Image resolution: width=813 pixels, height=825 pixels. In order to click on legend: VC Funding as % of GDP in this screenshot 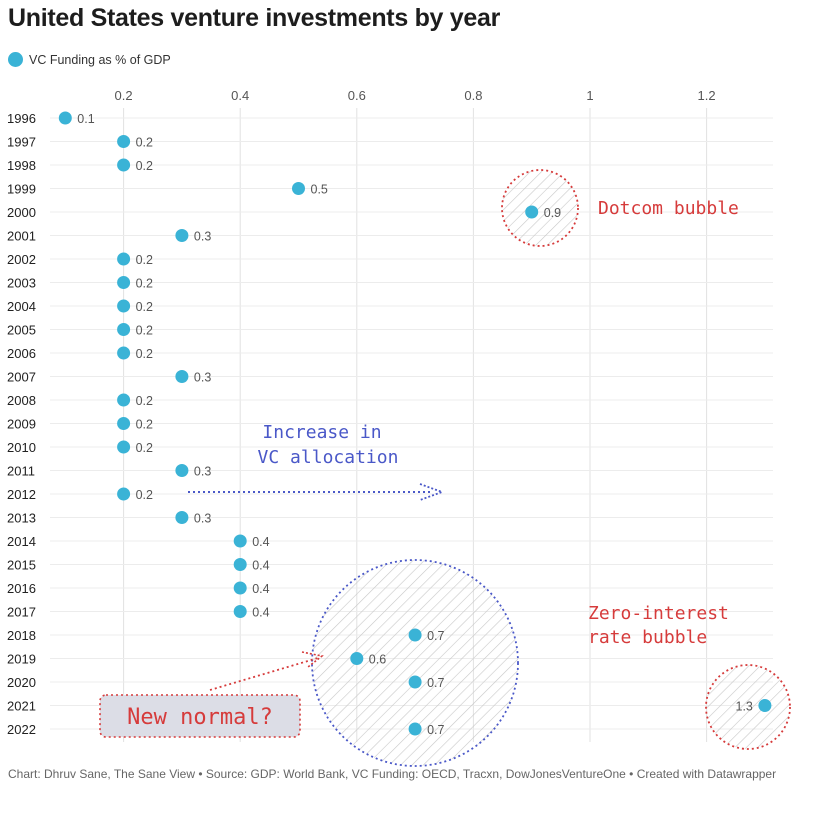, I will do `click(89, 59)`.